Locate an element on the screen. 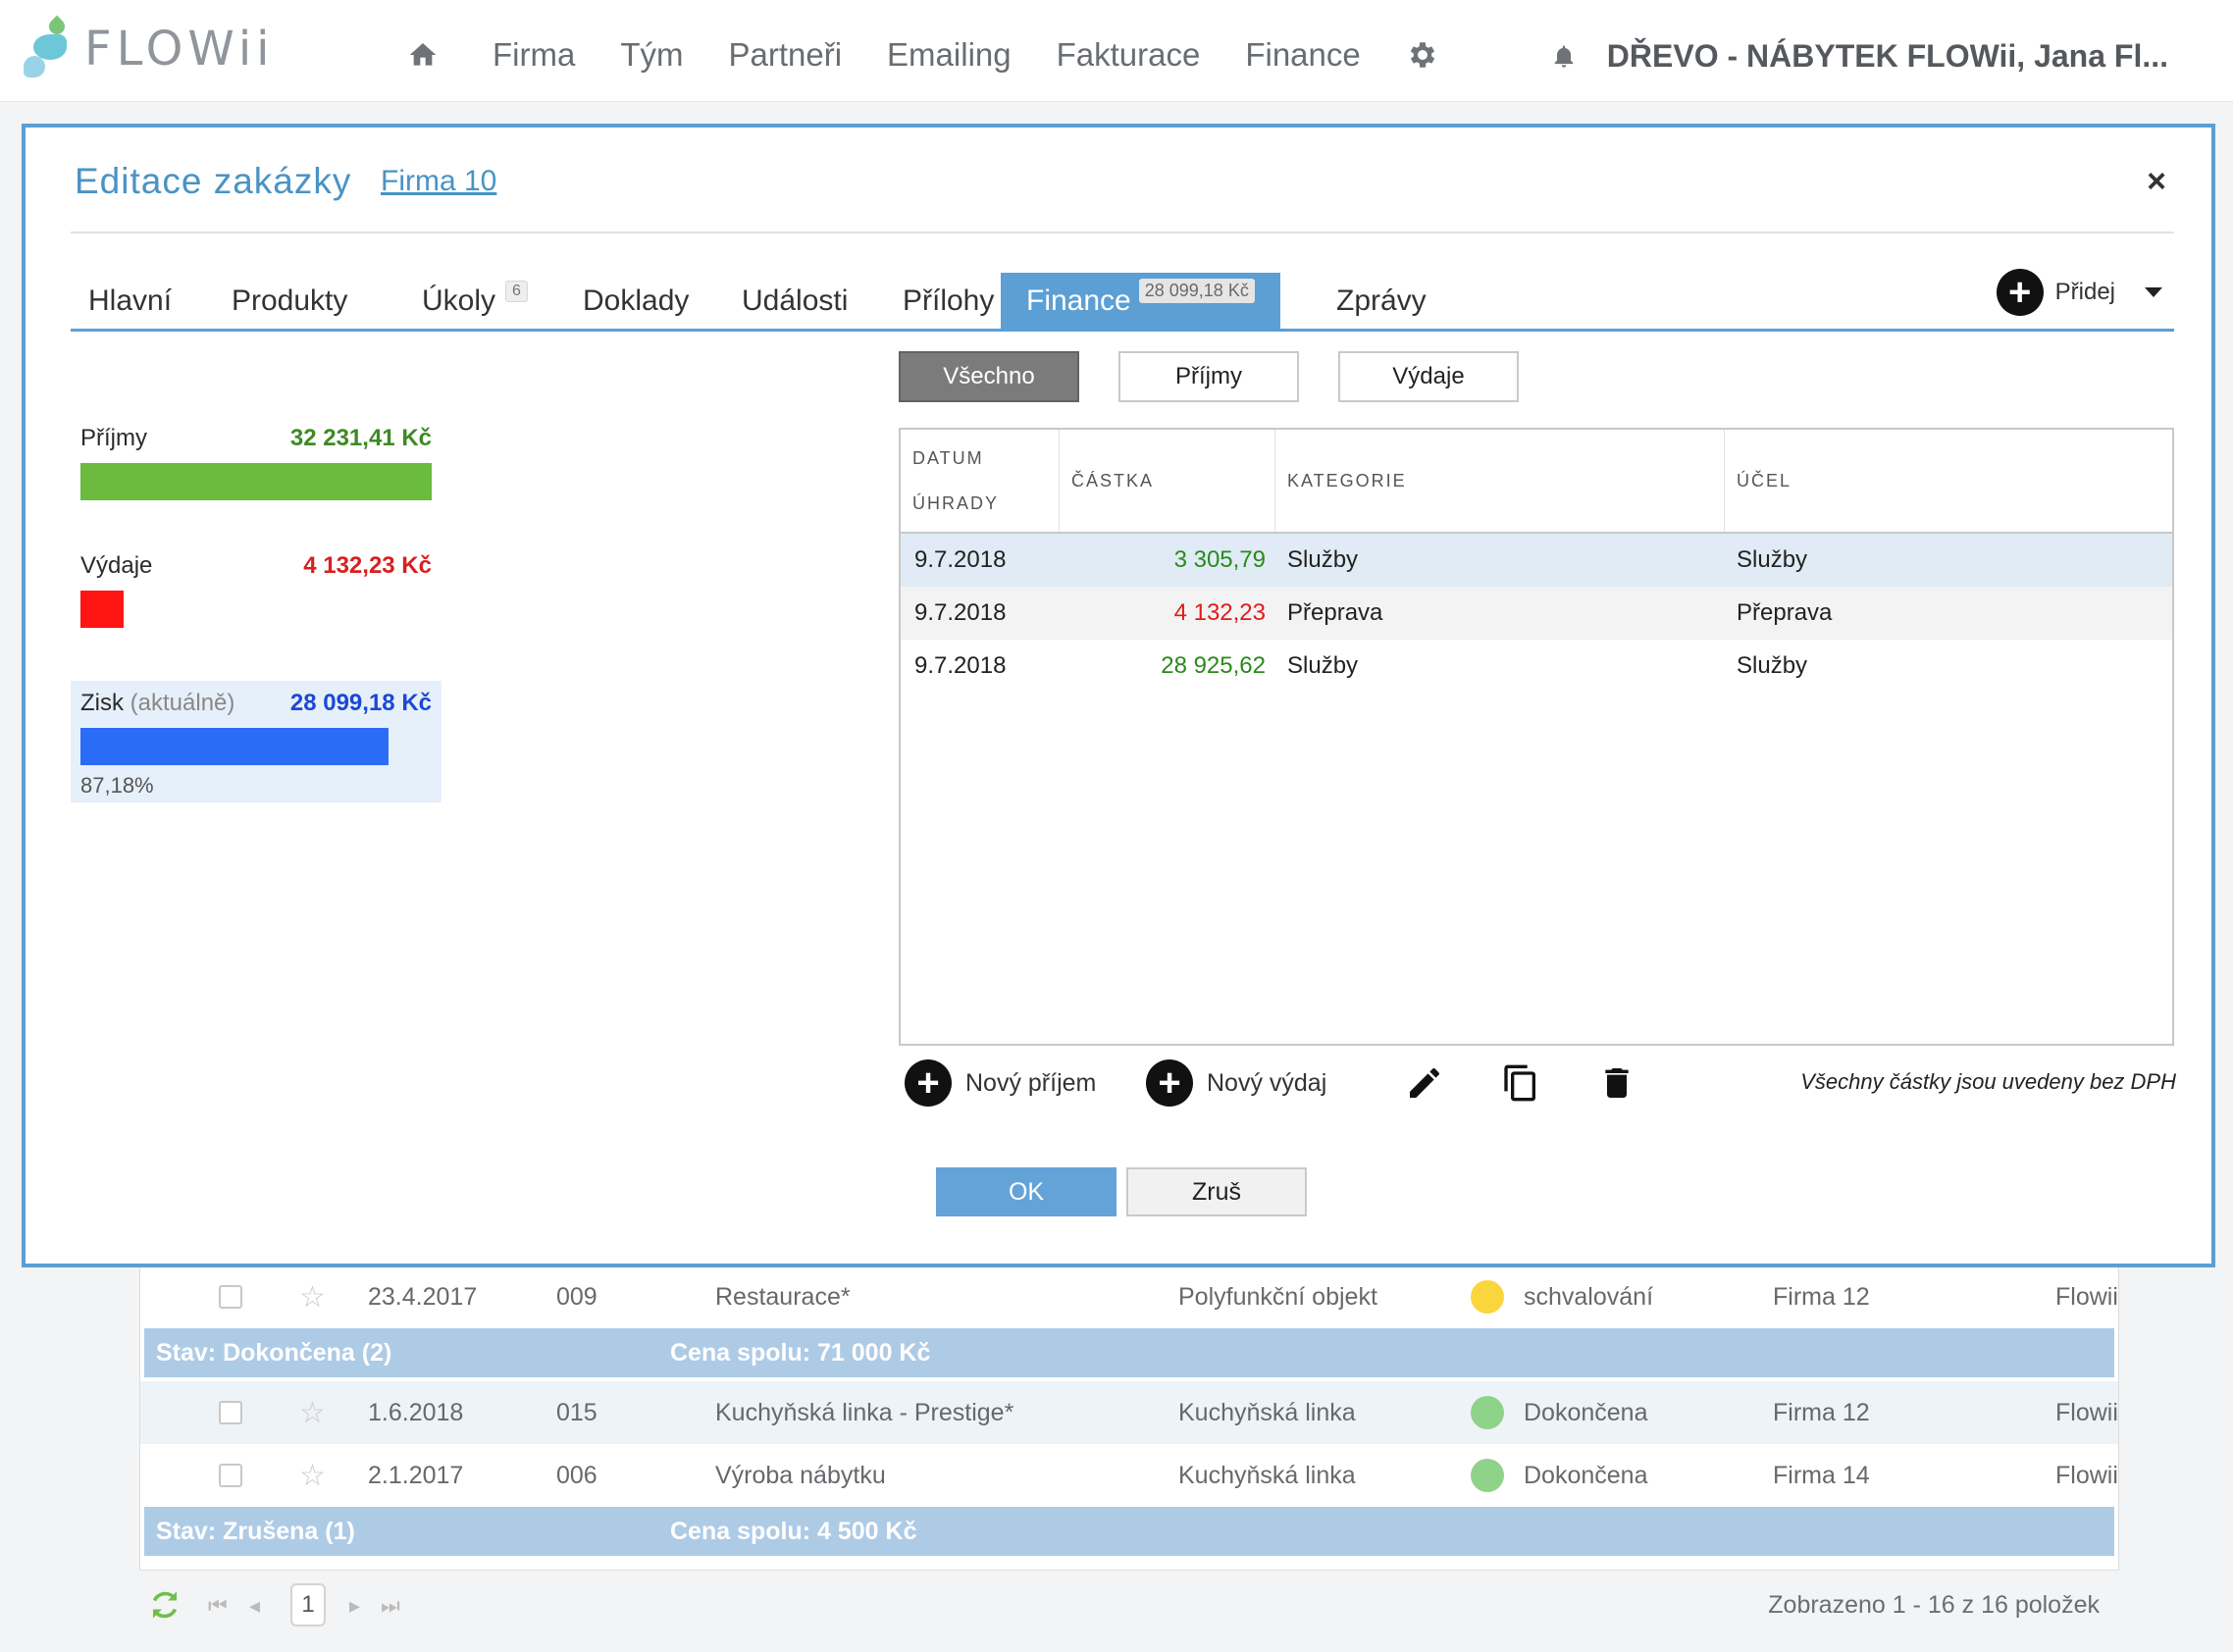  gear-icon is located at coordinates (1422, 55).